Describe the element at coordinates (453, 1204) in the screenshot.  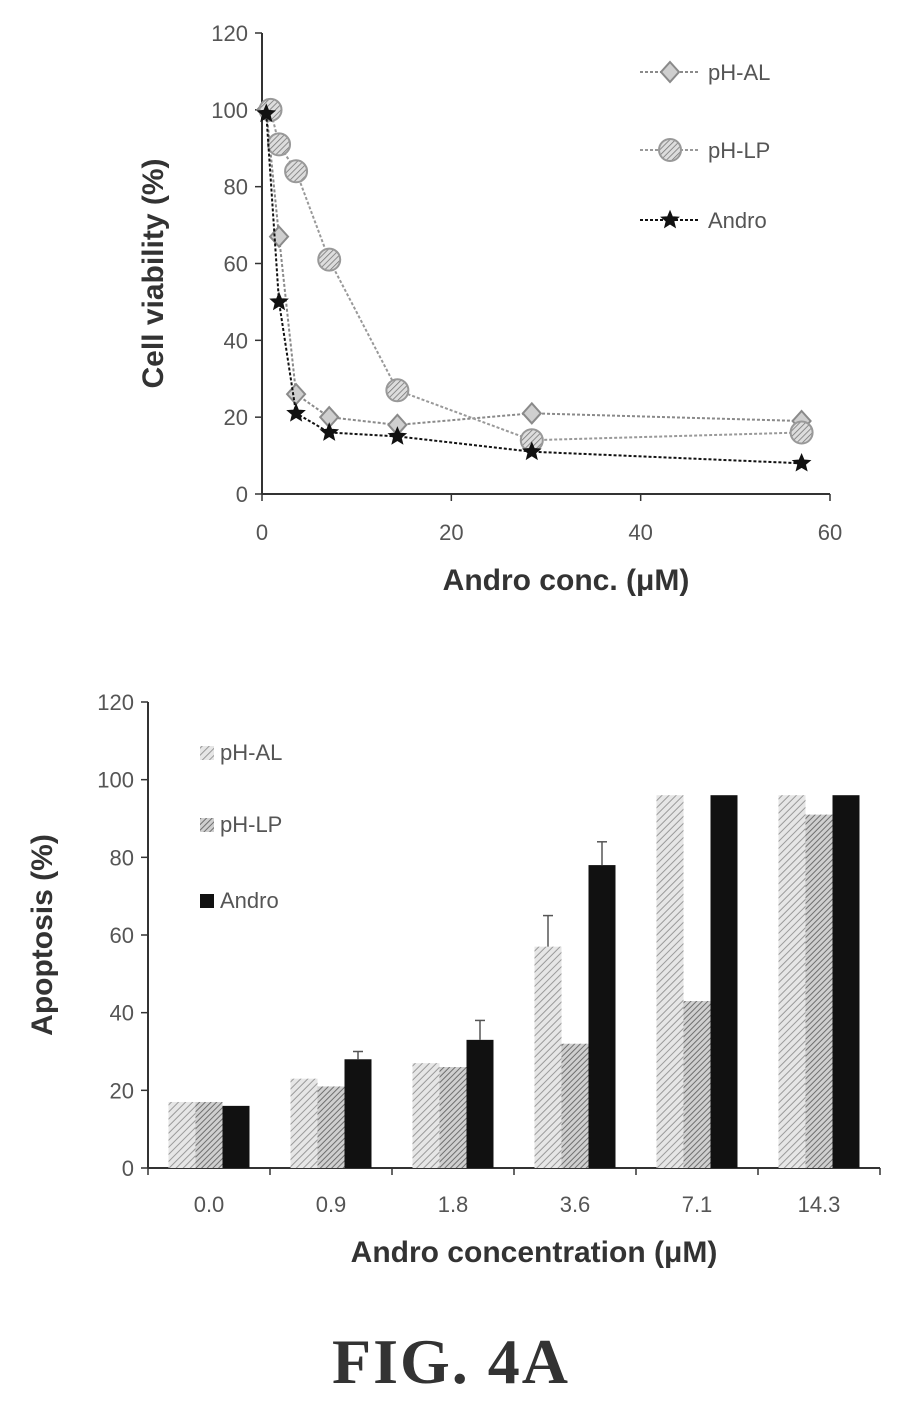
I see `x-tick-label: 1.8` at that location.